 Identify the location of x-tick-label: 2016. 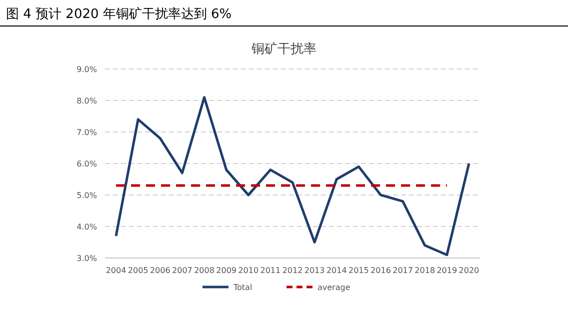
(380, 270).